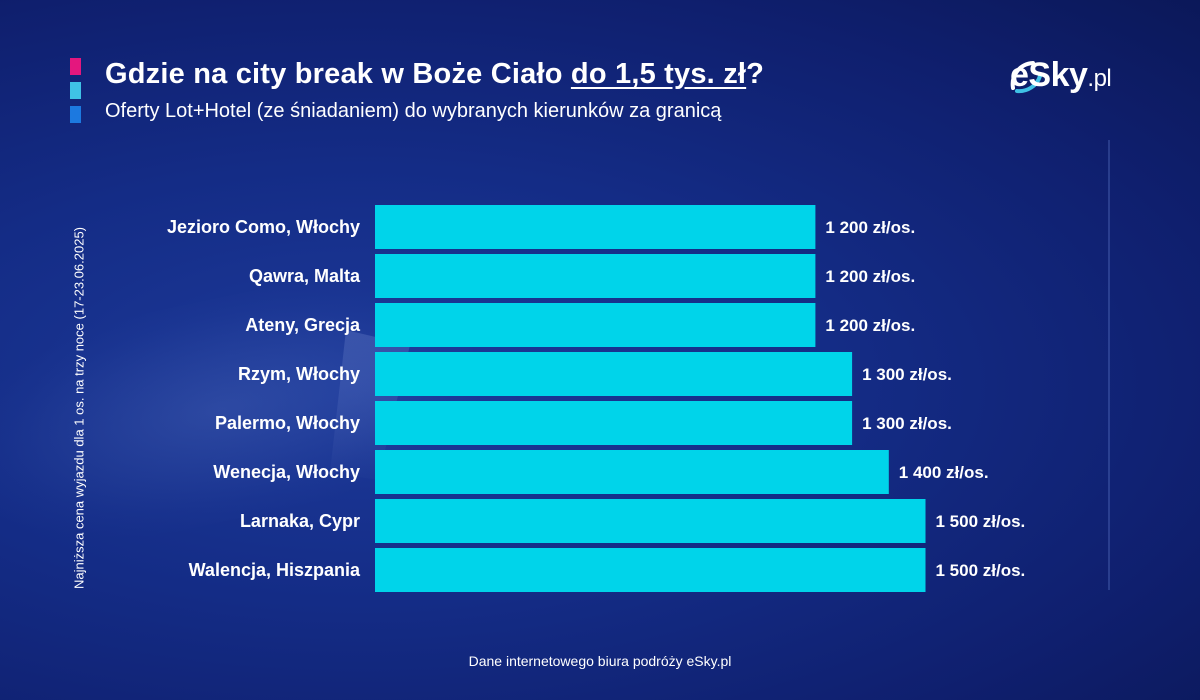  I want to click on chart-title-highlight: do 1,5 tys. zł, so click(658, 74).